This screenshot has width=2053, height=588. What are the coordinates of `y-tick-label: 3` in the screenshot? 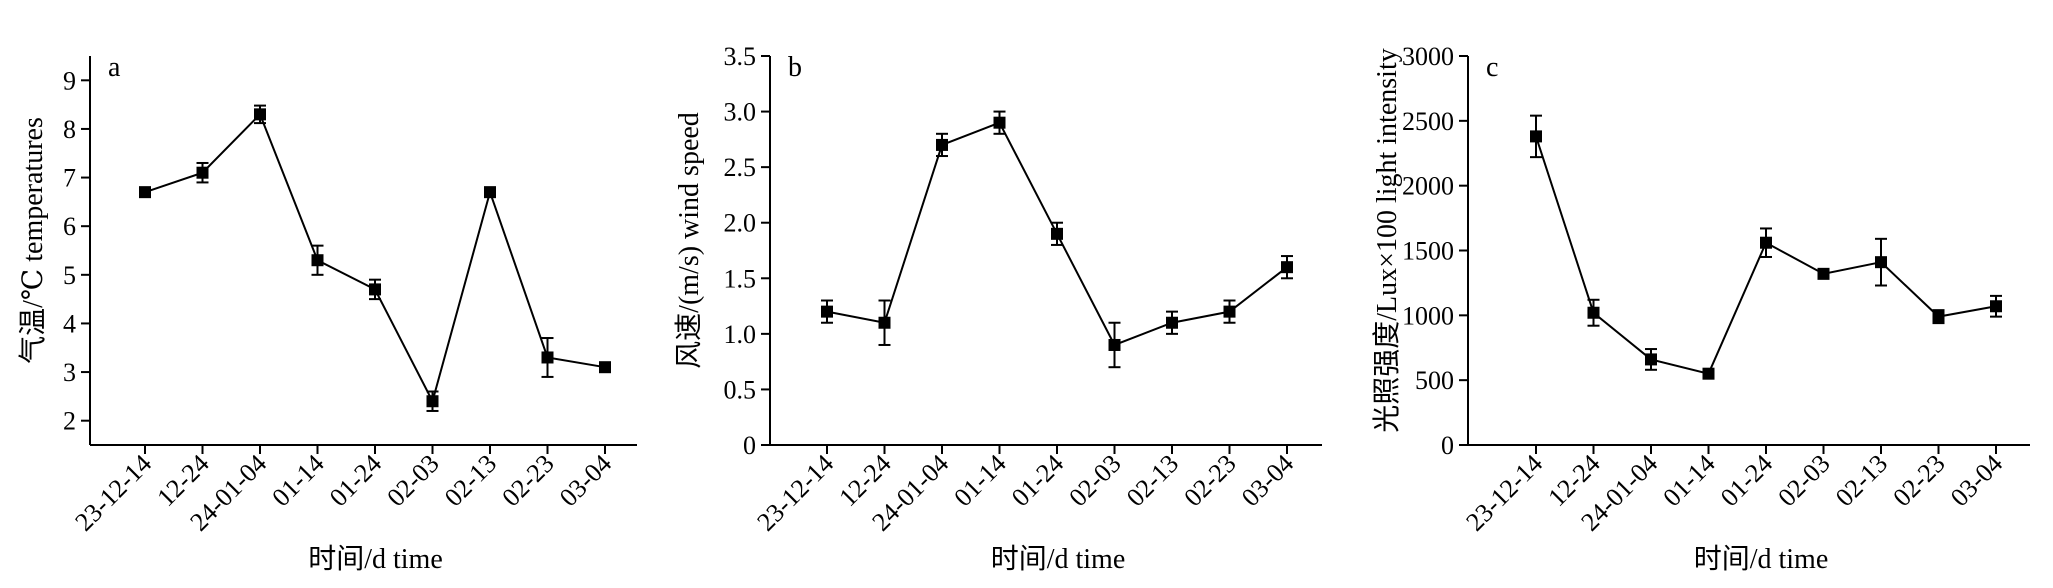 It's located at (69, 372).